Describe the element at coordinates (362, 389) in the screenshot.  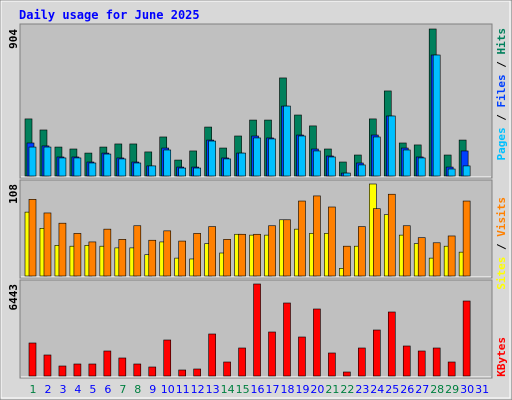
I see `x-tick-label: 23` at that location.